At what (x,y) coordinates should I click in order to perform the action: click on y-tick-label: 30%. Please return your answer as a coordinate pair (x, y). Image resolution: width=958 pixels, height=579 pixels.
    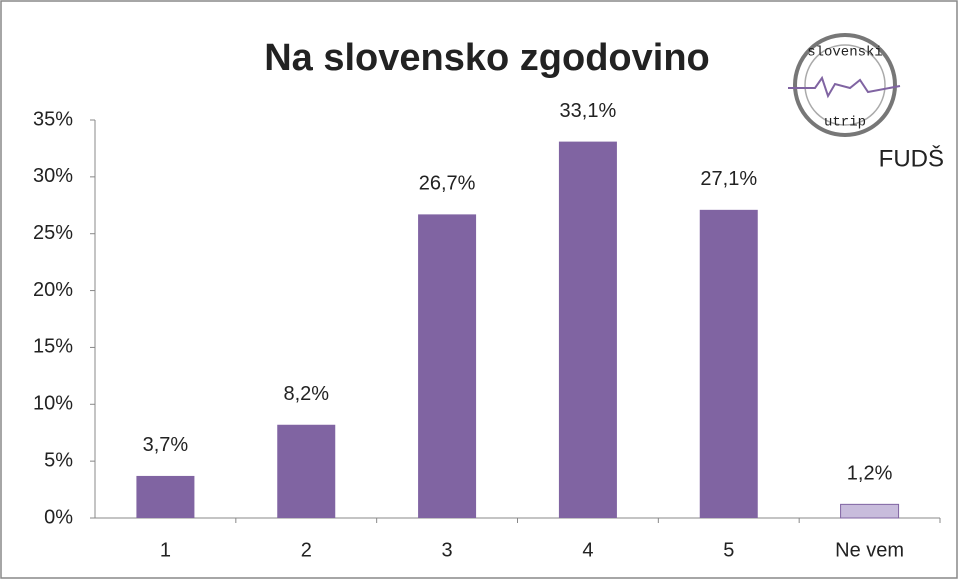
    Looking at the image, I should click on (53, 176).